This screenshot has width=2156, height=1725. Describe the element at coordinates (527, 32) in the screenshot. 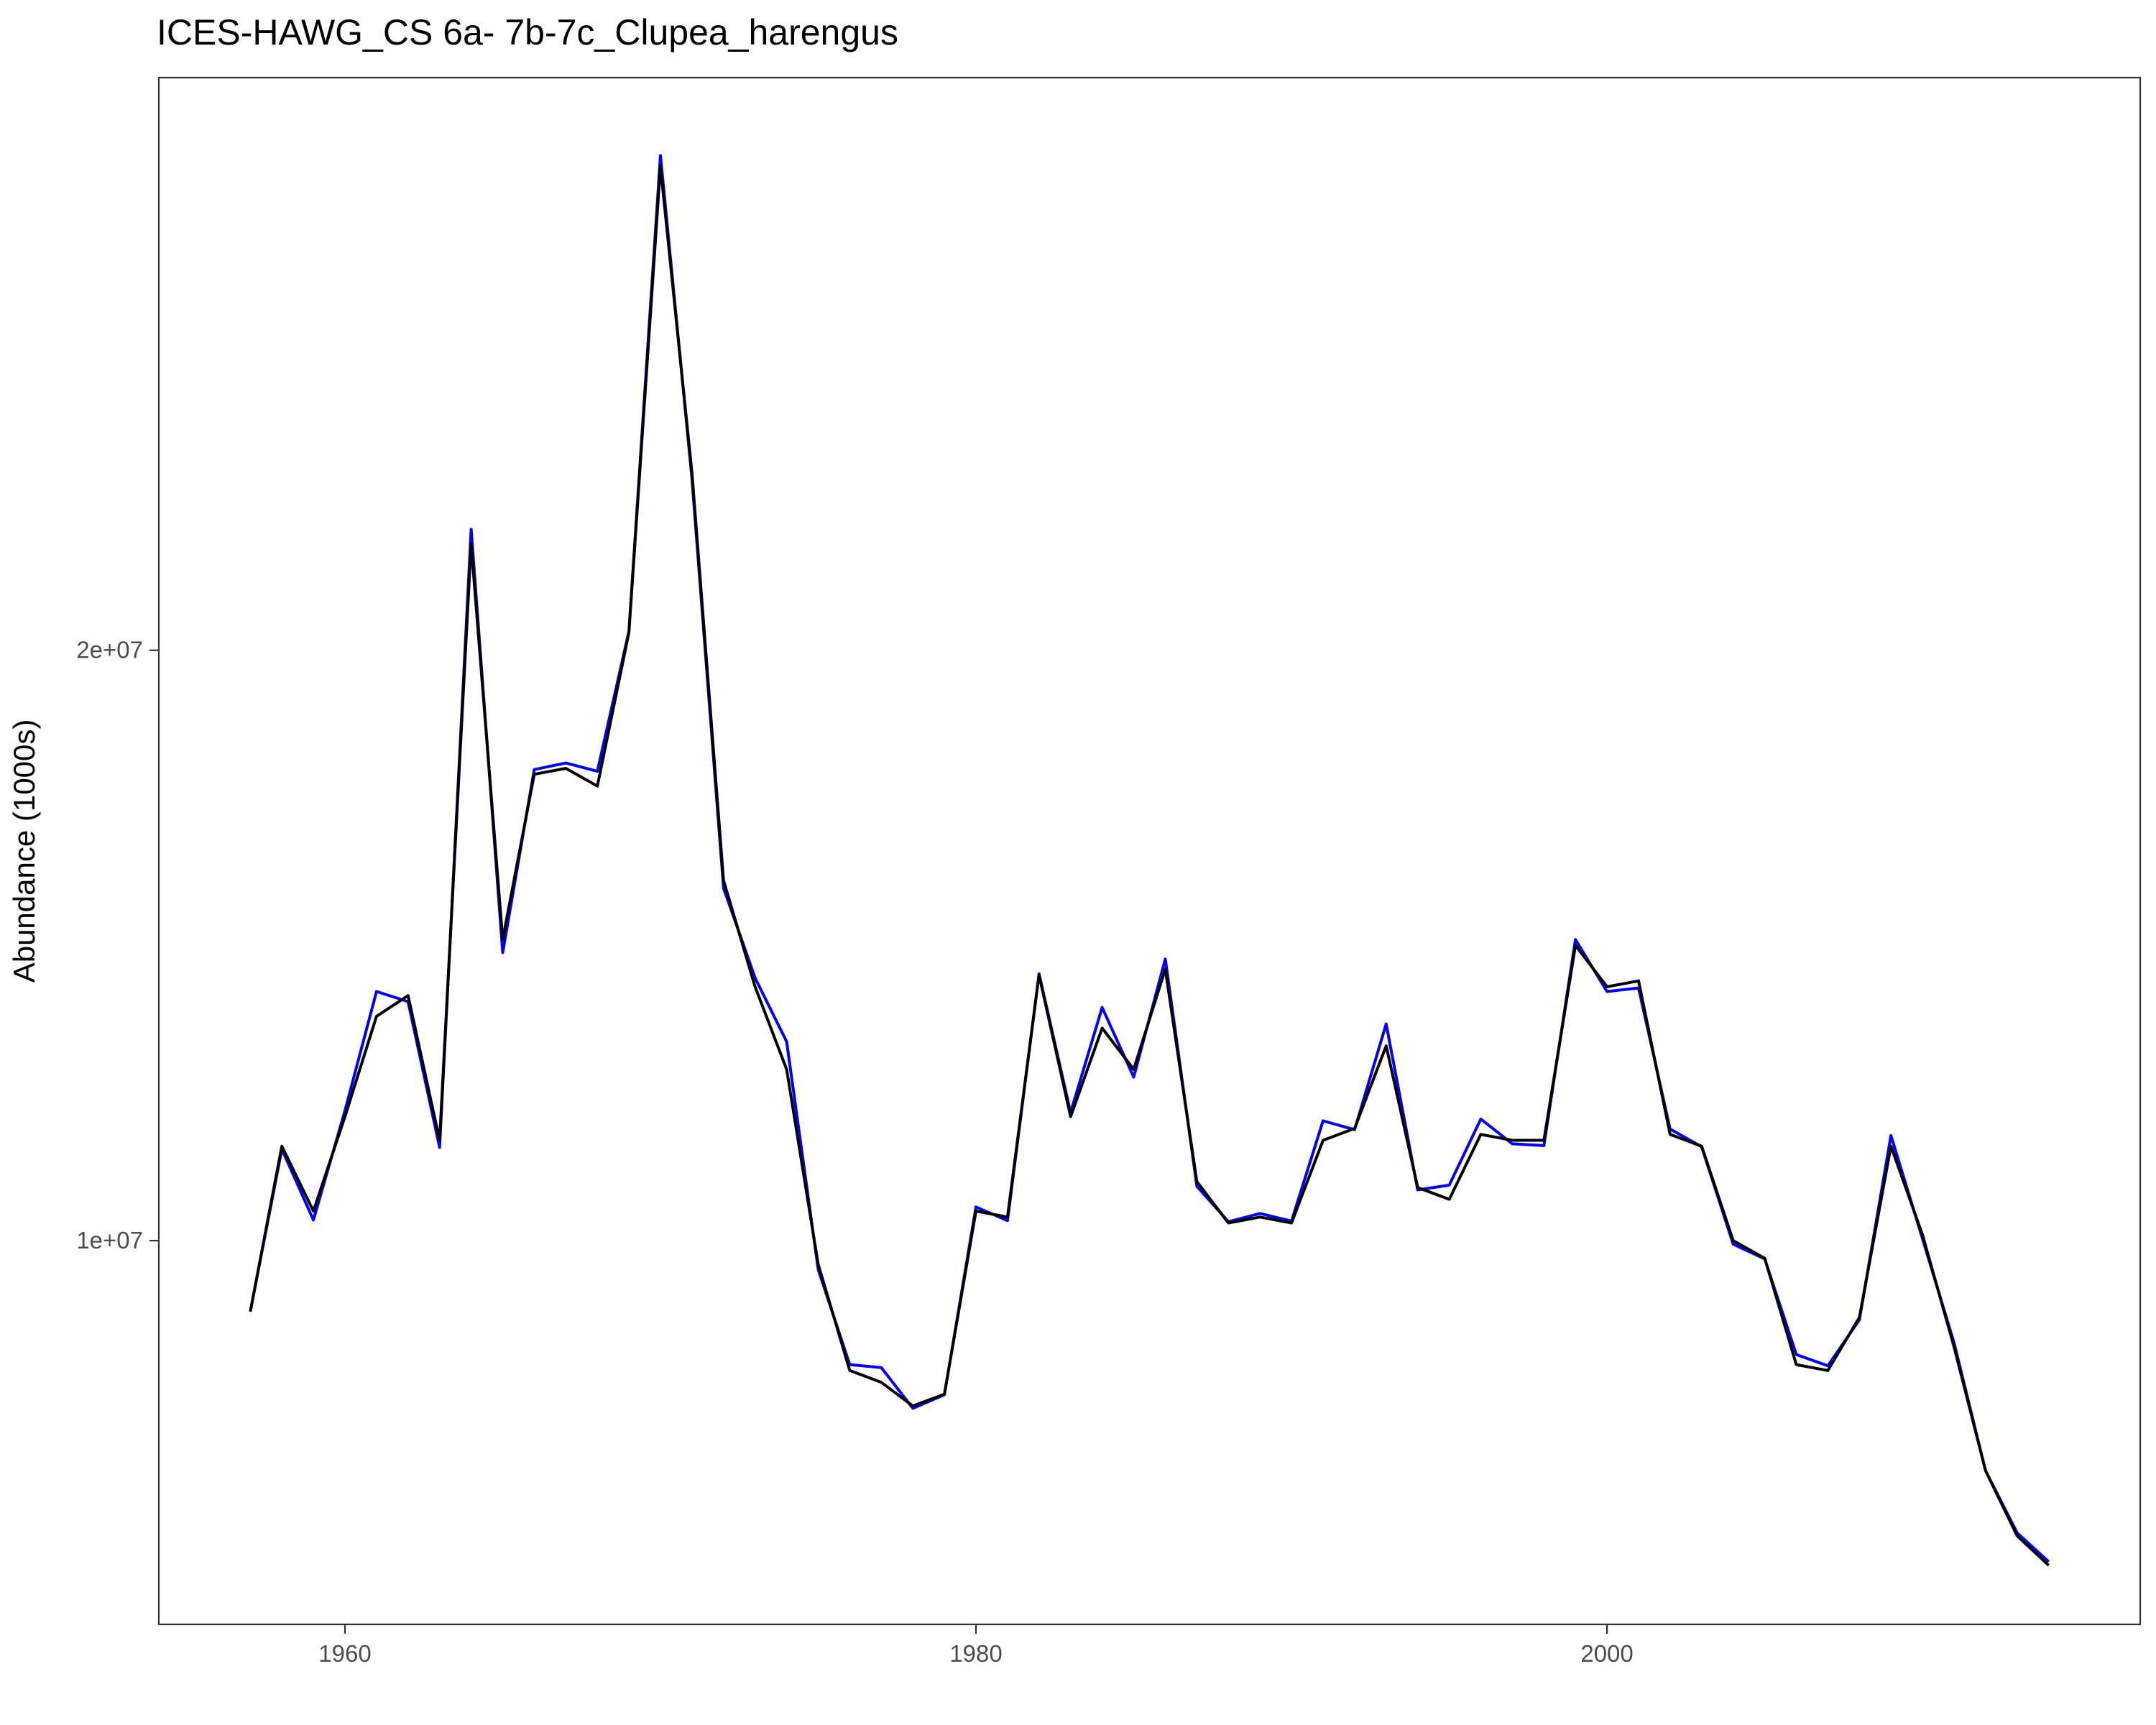

I see `chart-title: ICES-HAWG_CS 6a- 7b-7c_Clupea_harengus` at that location.